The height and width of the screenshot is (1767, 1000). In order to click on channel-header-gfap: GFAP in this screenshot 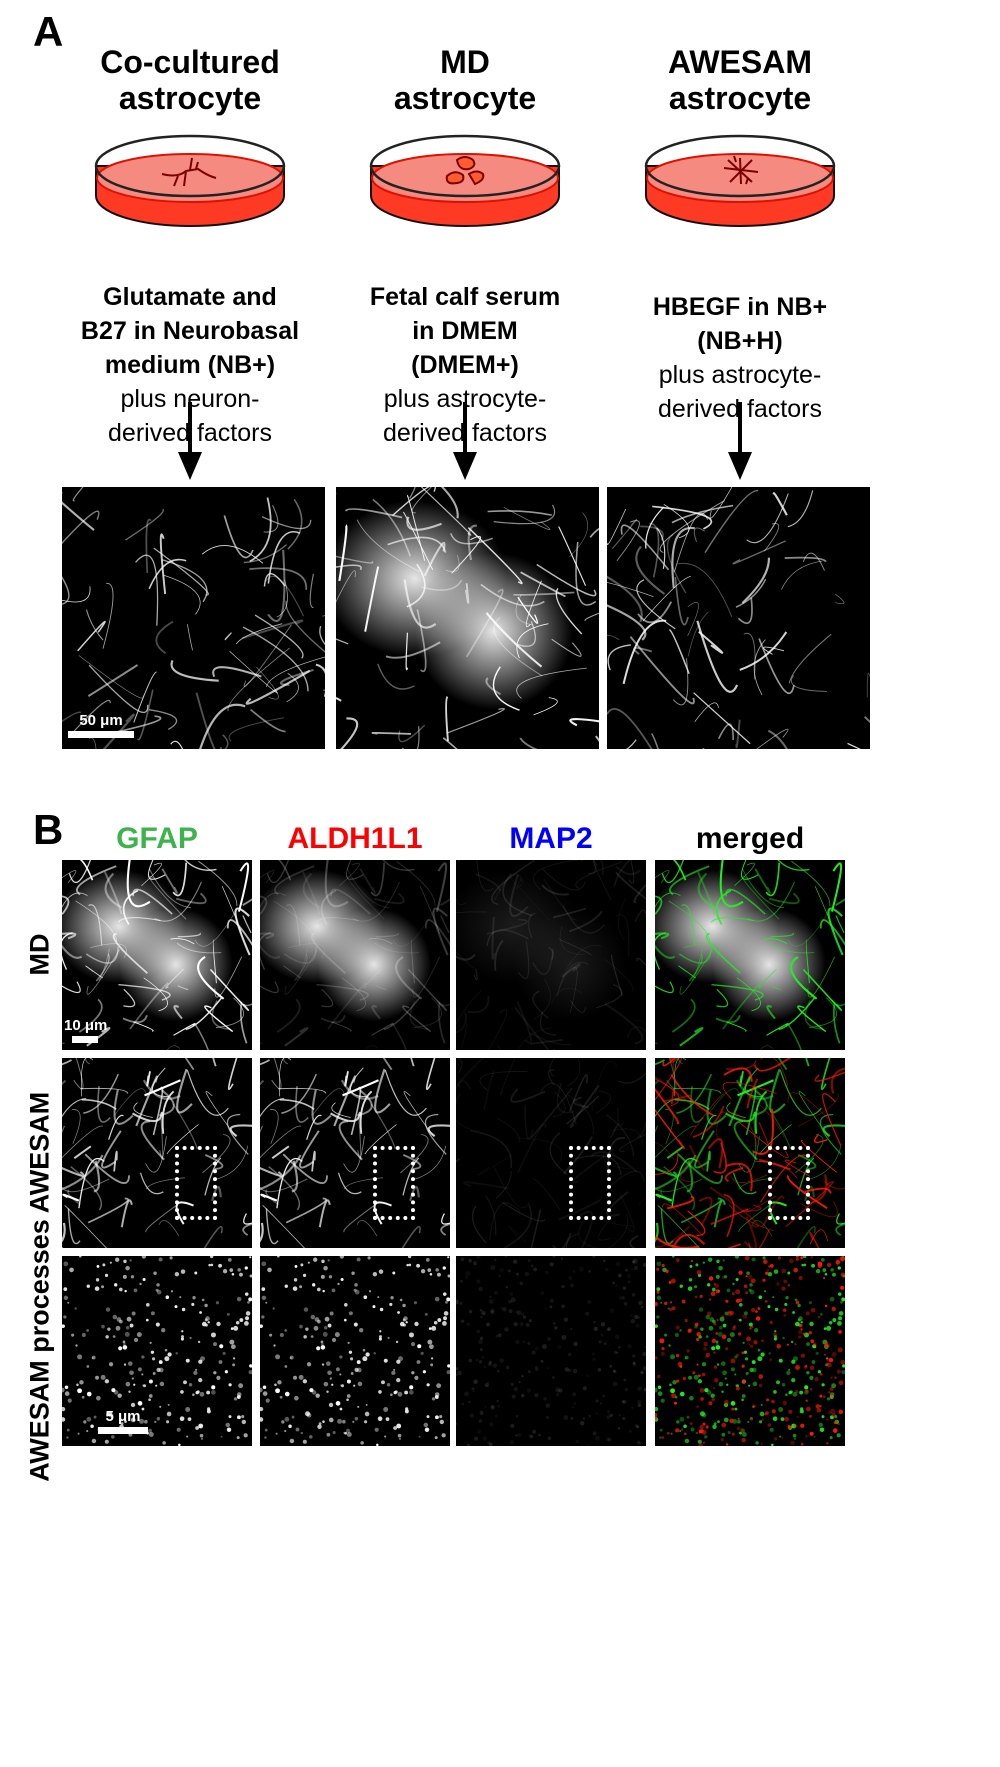, I will do `click(157, 838)`.